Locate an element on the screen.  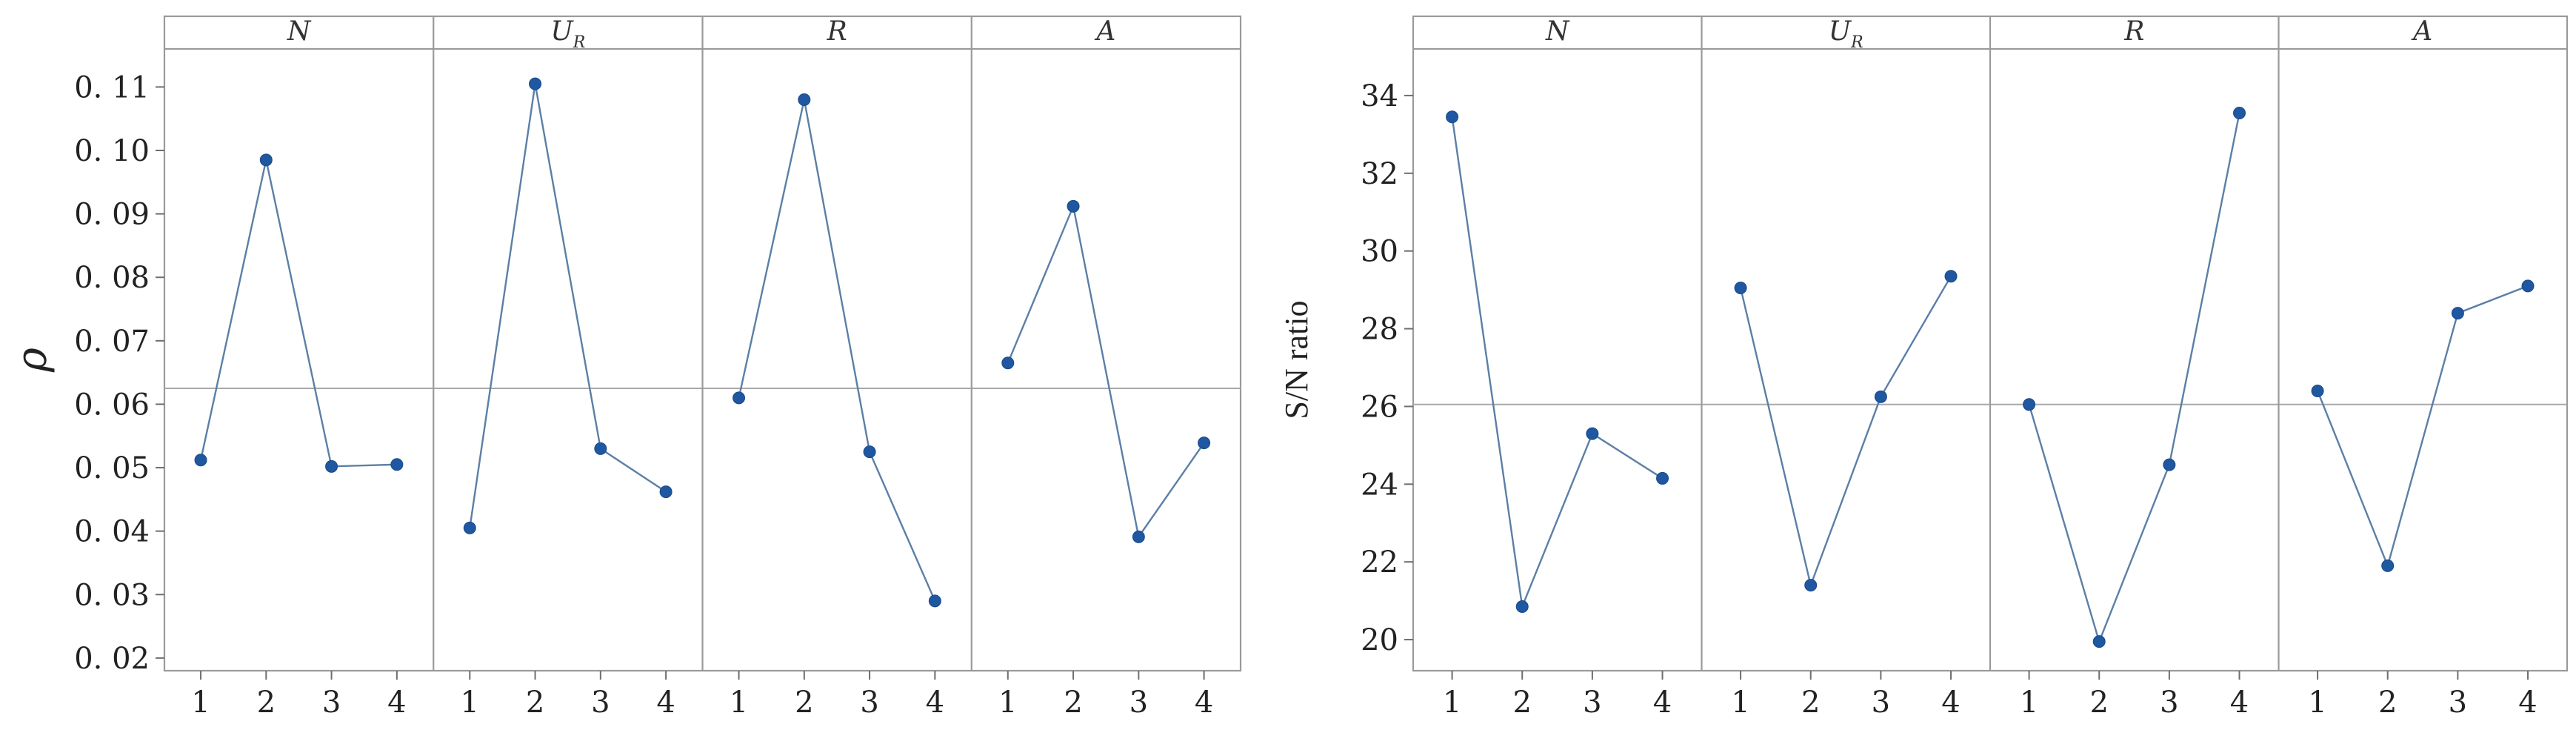
y-tick-label: 0. 06 is located at coordinates (112, 405).